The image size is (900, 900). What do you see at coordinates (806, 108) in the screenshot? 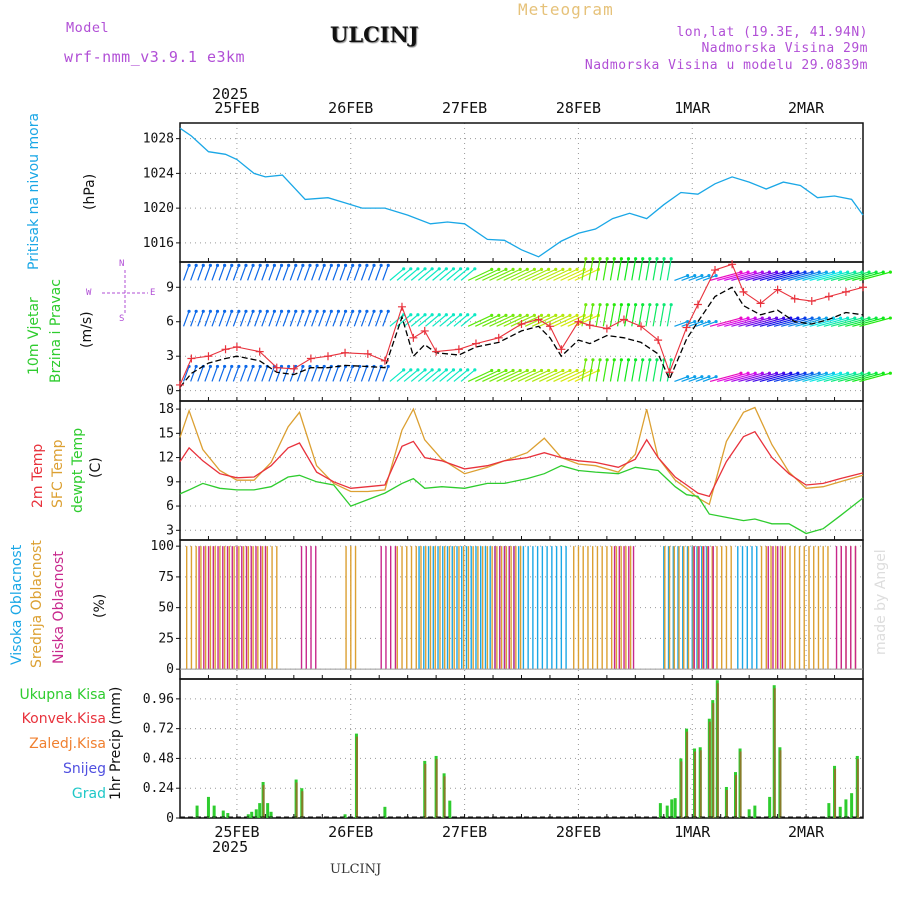
I see `date-label-top-5: 2MAR` at bounding box center [806, 108].